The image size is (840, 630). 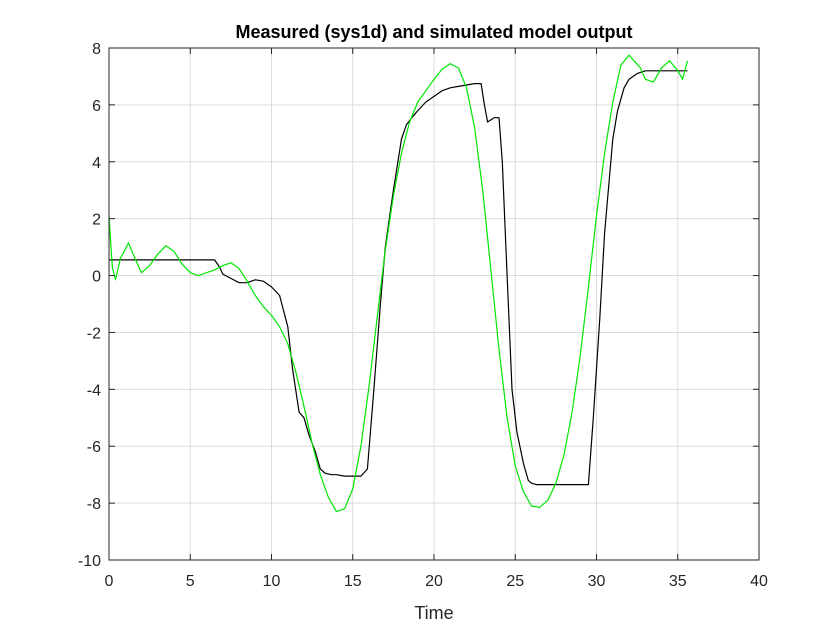 I want to click on y-tick-label: -6, so click(x=94, y=447).